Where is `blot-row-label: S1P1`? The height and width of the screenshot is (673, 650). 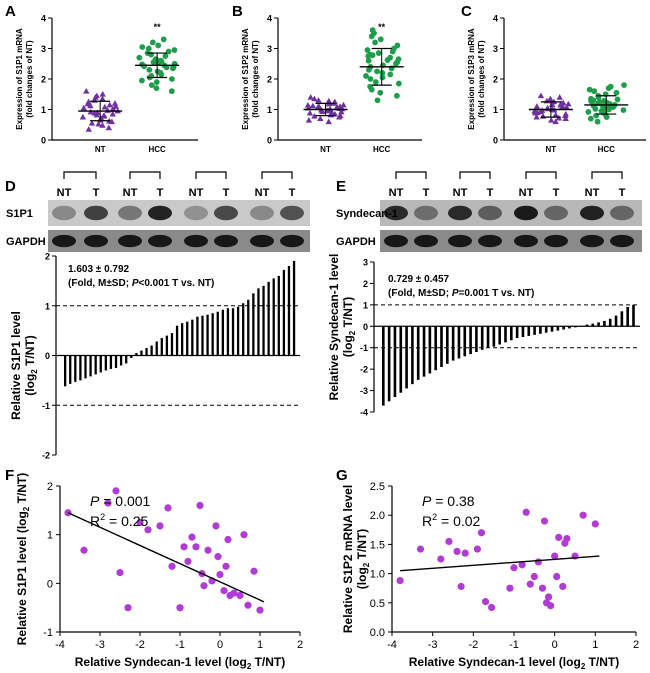 blot-row-label: S1P1 is located at coordinates (19, 214).